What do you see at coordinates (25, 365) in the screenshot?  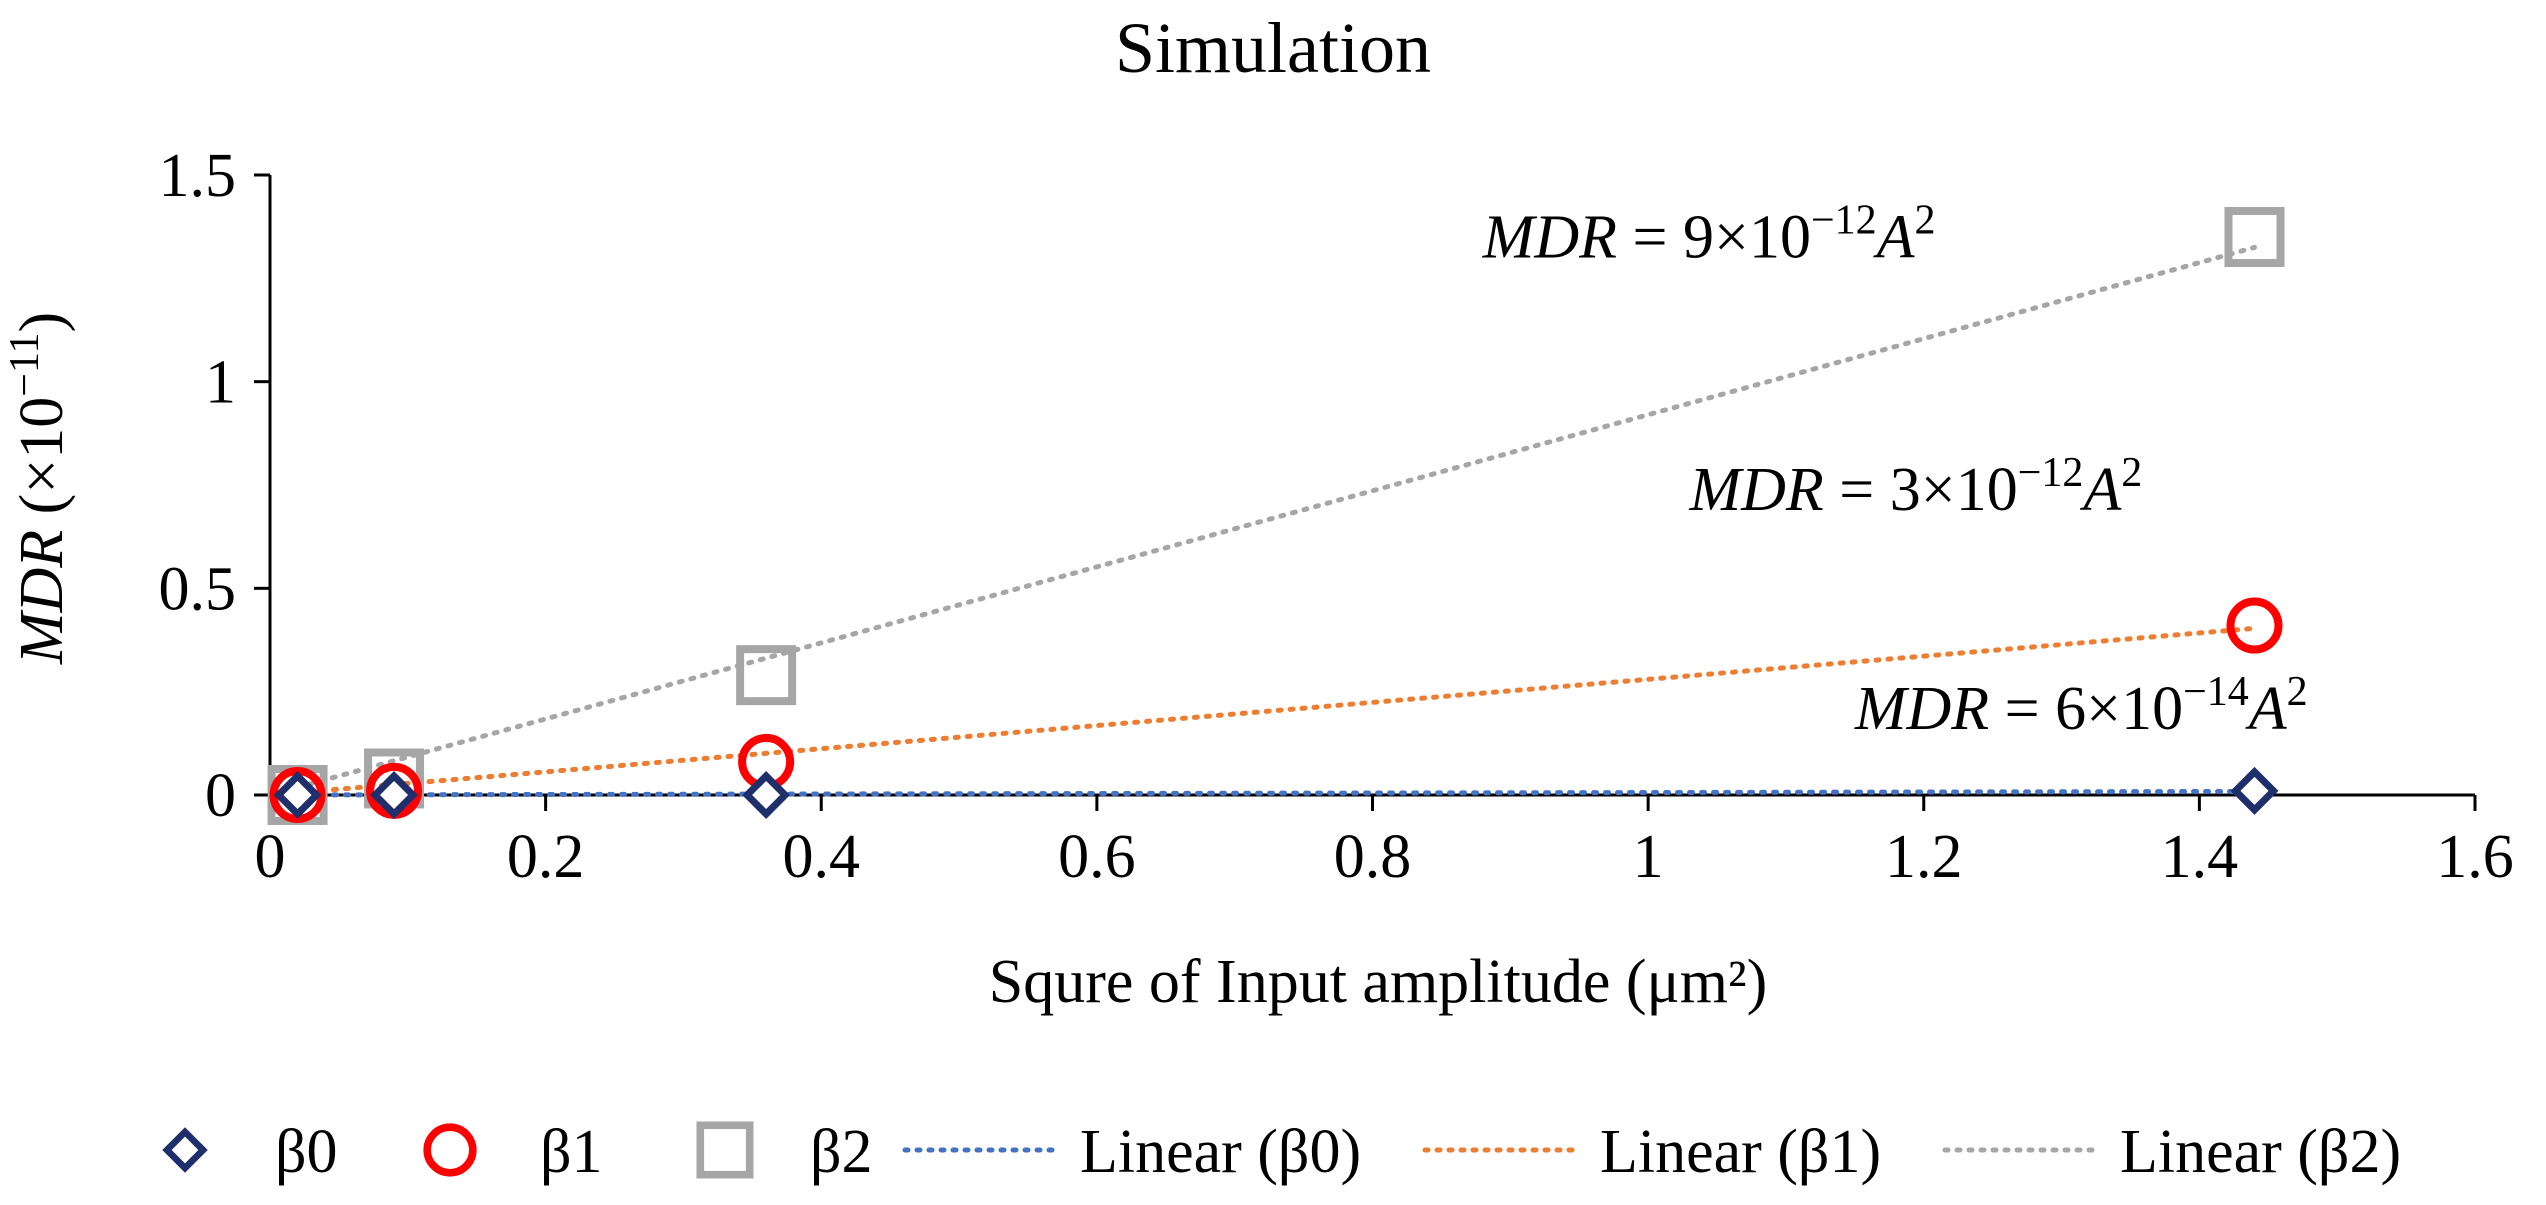 I see `y-axis-label-exponent: −11` at bounding box center [25, 365].